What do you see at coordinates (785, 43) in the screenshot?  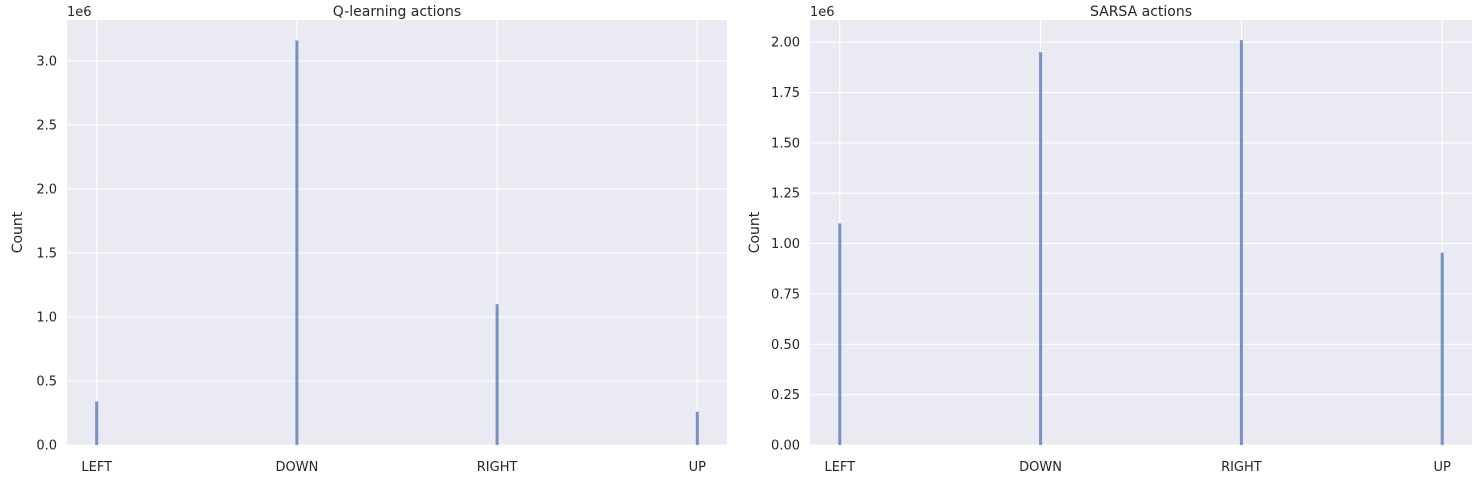 I see `y-tick-label: 2.00` at bounding box center [785, 43].